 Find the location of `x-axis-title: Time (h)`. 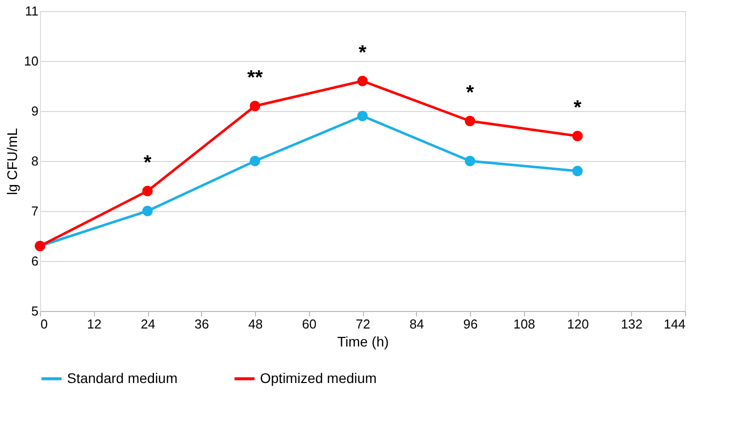

x-axis-title: Time (h) is located at coordinates (363, 342).